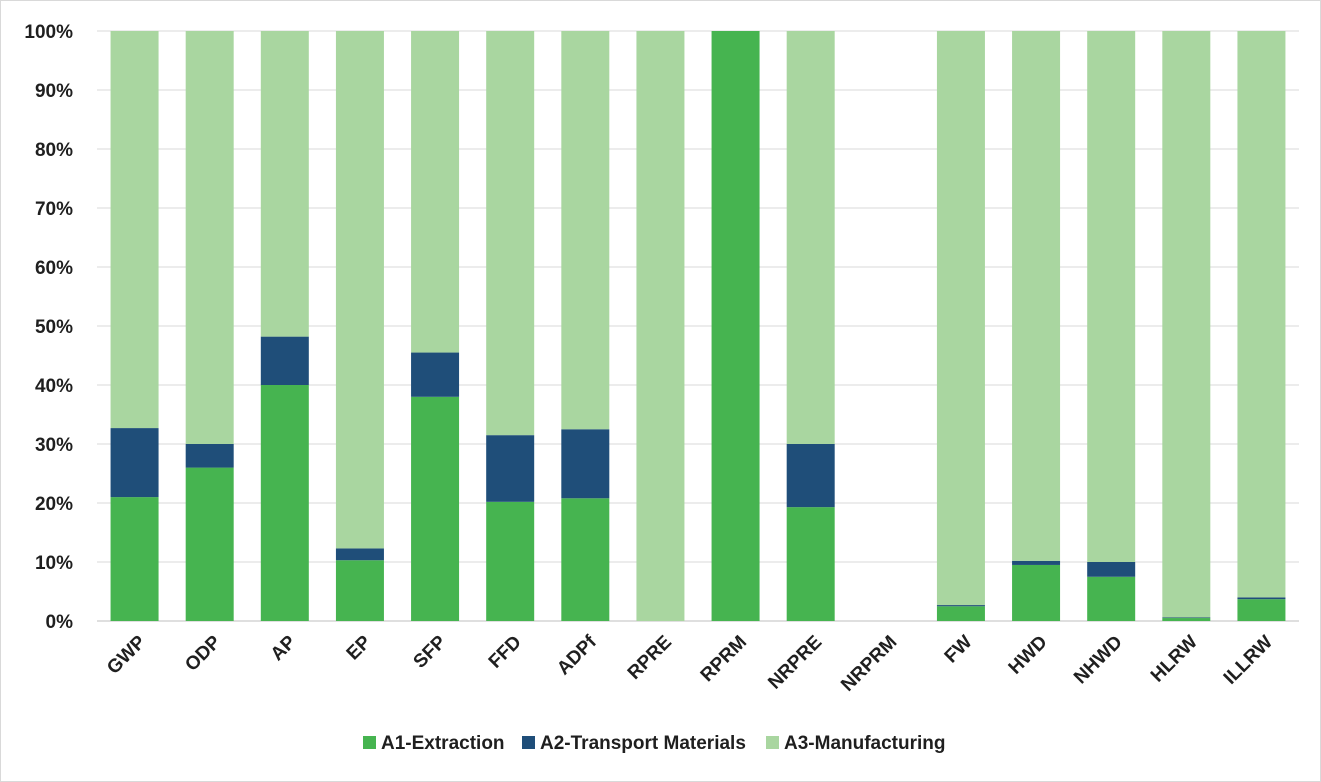  I want to click on x-tick-label: EP, so click(359, 647).